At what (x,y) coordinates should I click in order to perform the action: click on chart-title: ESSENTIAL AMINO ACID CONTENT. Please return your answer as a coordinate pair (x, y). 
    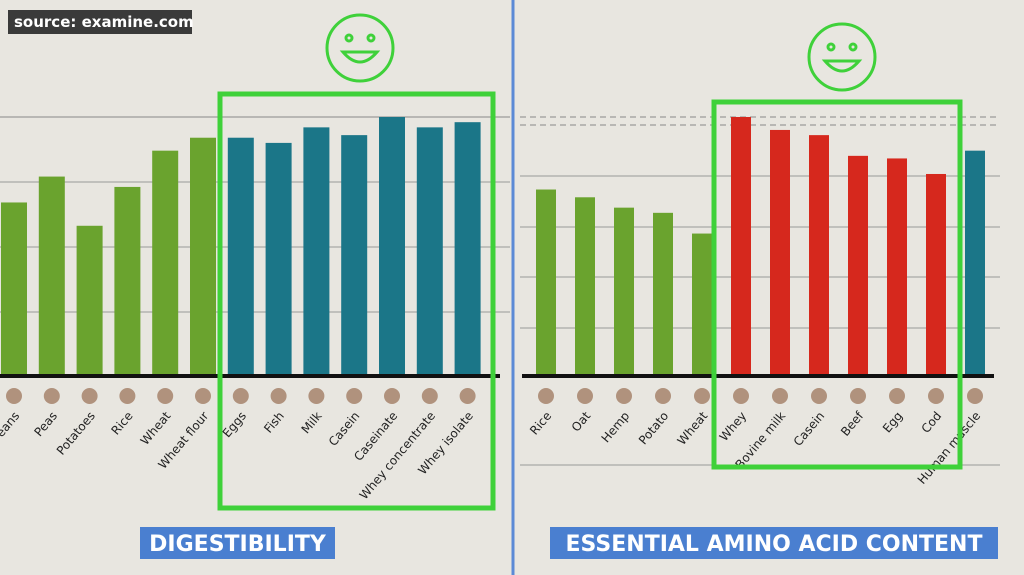
    Looking at the image, I should click on (774, 544).